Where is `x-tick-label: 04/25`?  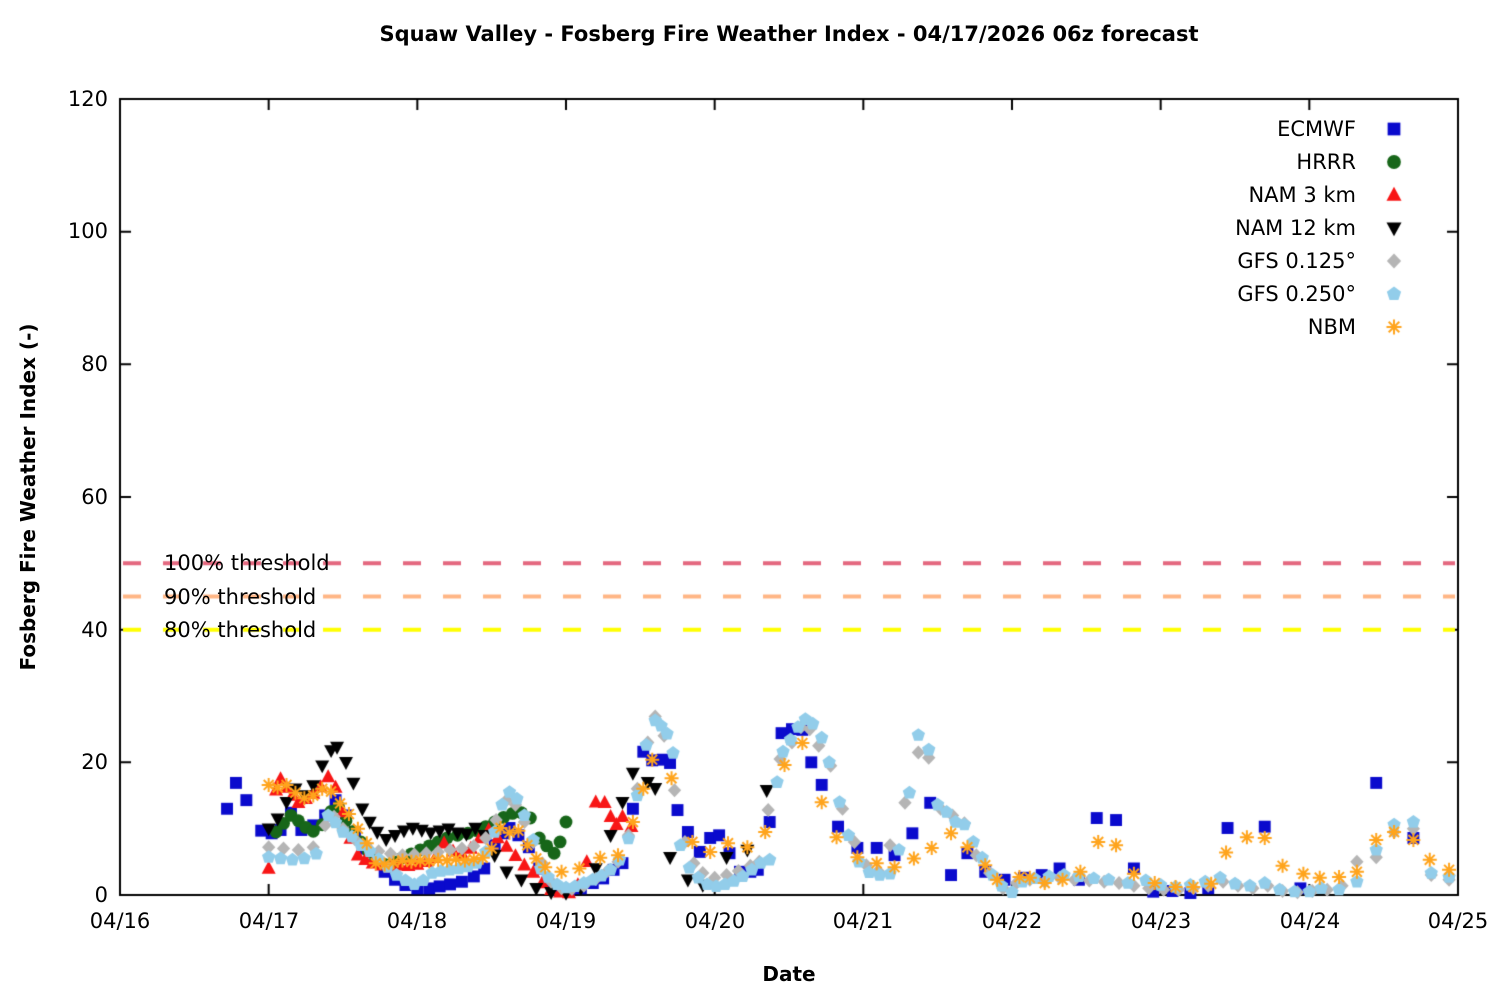
x-tick-label: 04/25 is located at coordinates (1458, 921).